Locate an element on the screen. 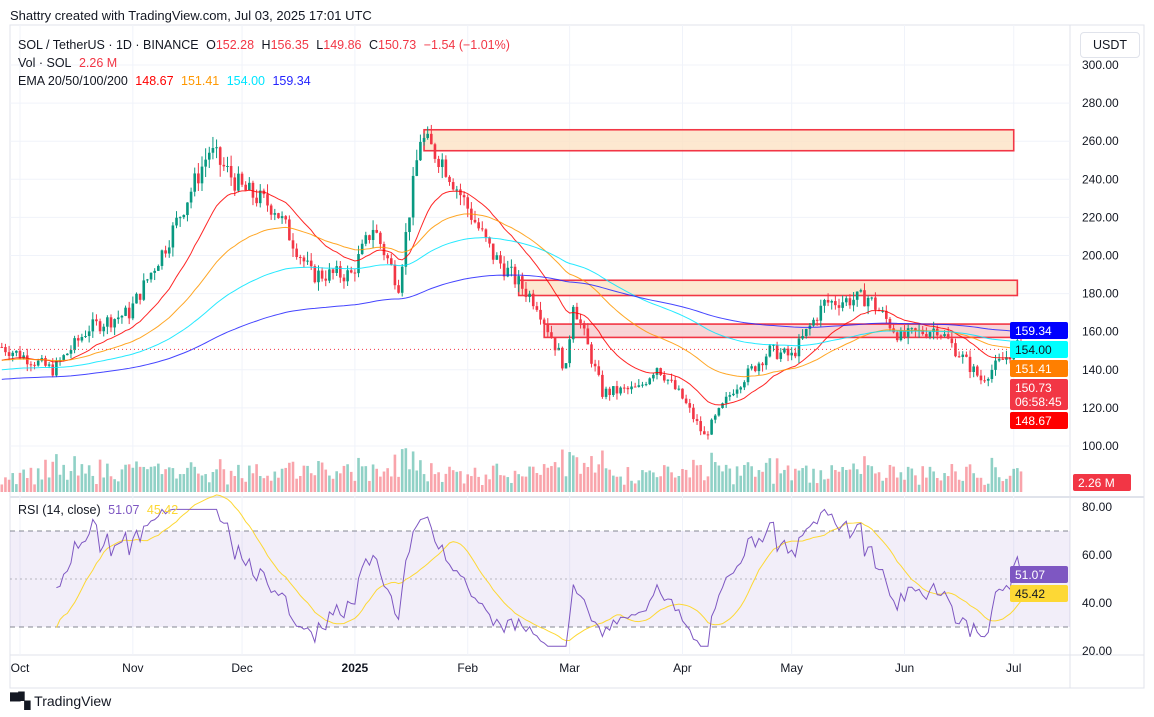 Image resolution: width=1154 pixels, height=717 pixels. rsi-label: RSI (14, close) is located at coordinates (59, 510).